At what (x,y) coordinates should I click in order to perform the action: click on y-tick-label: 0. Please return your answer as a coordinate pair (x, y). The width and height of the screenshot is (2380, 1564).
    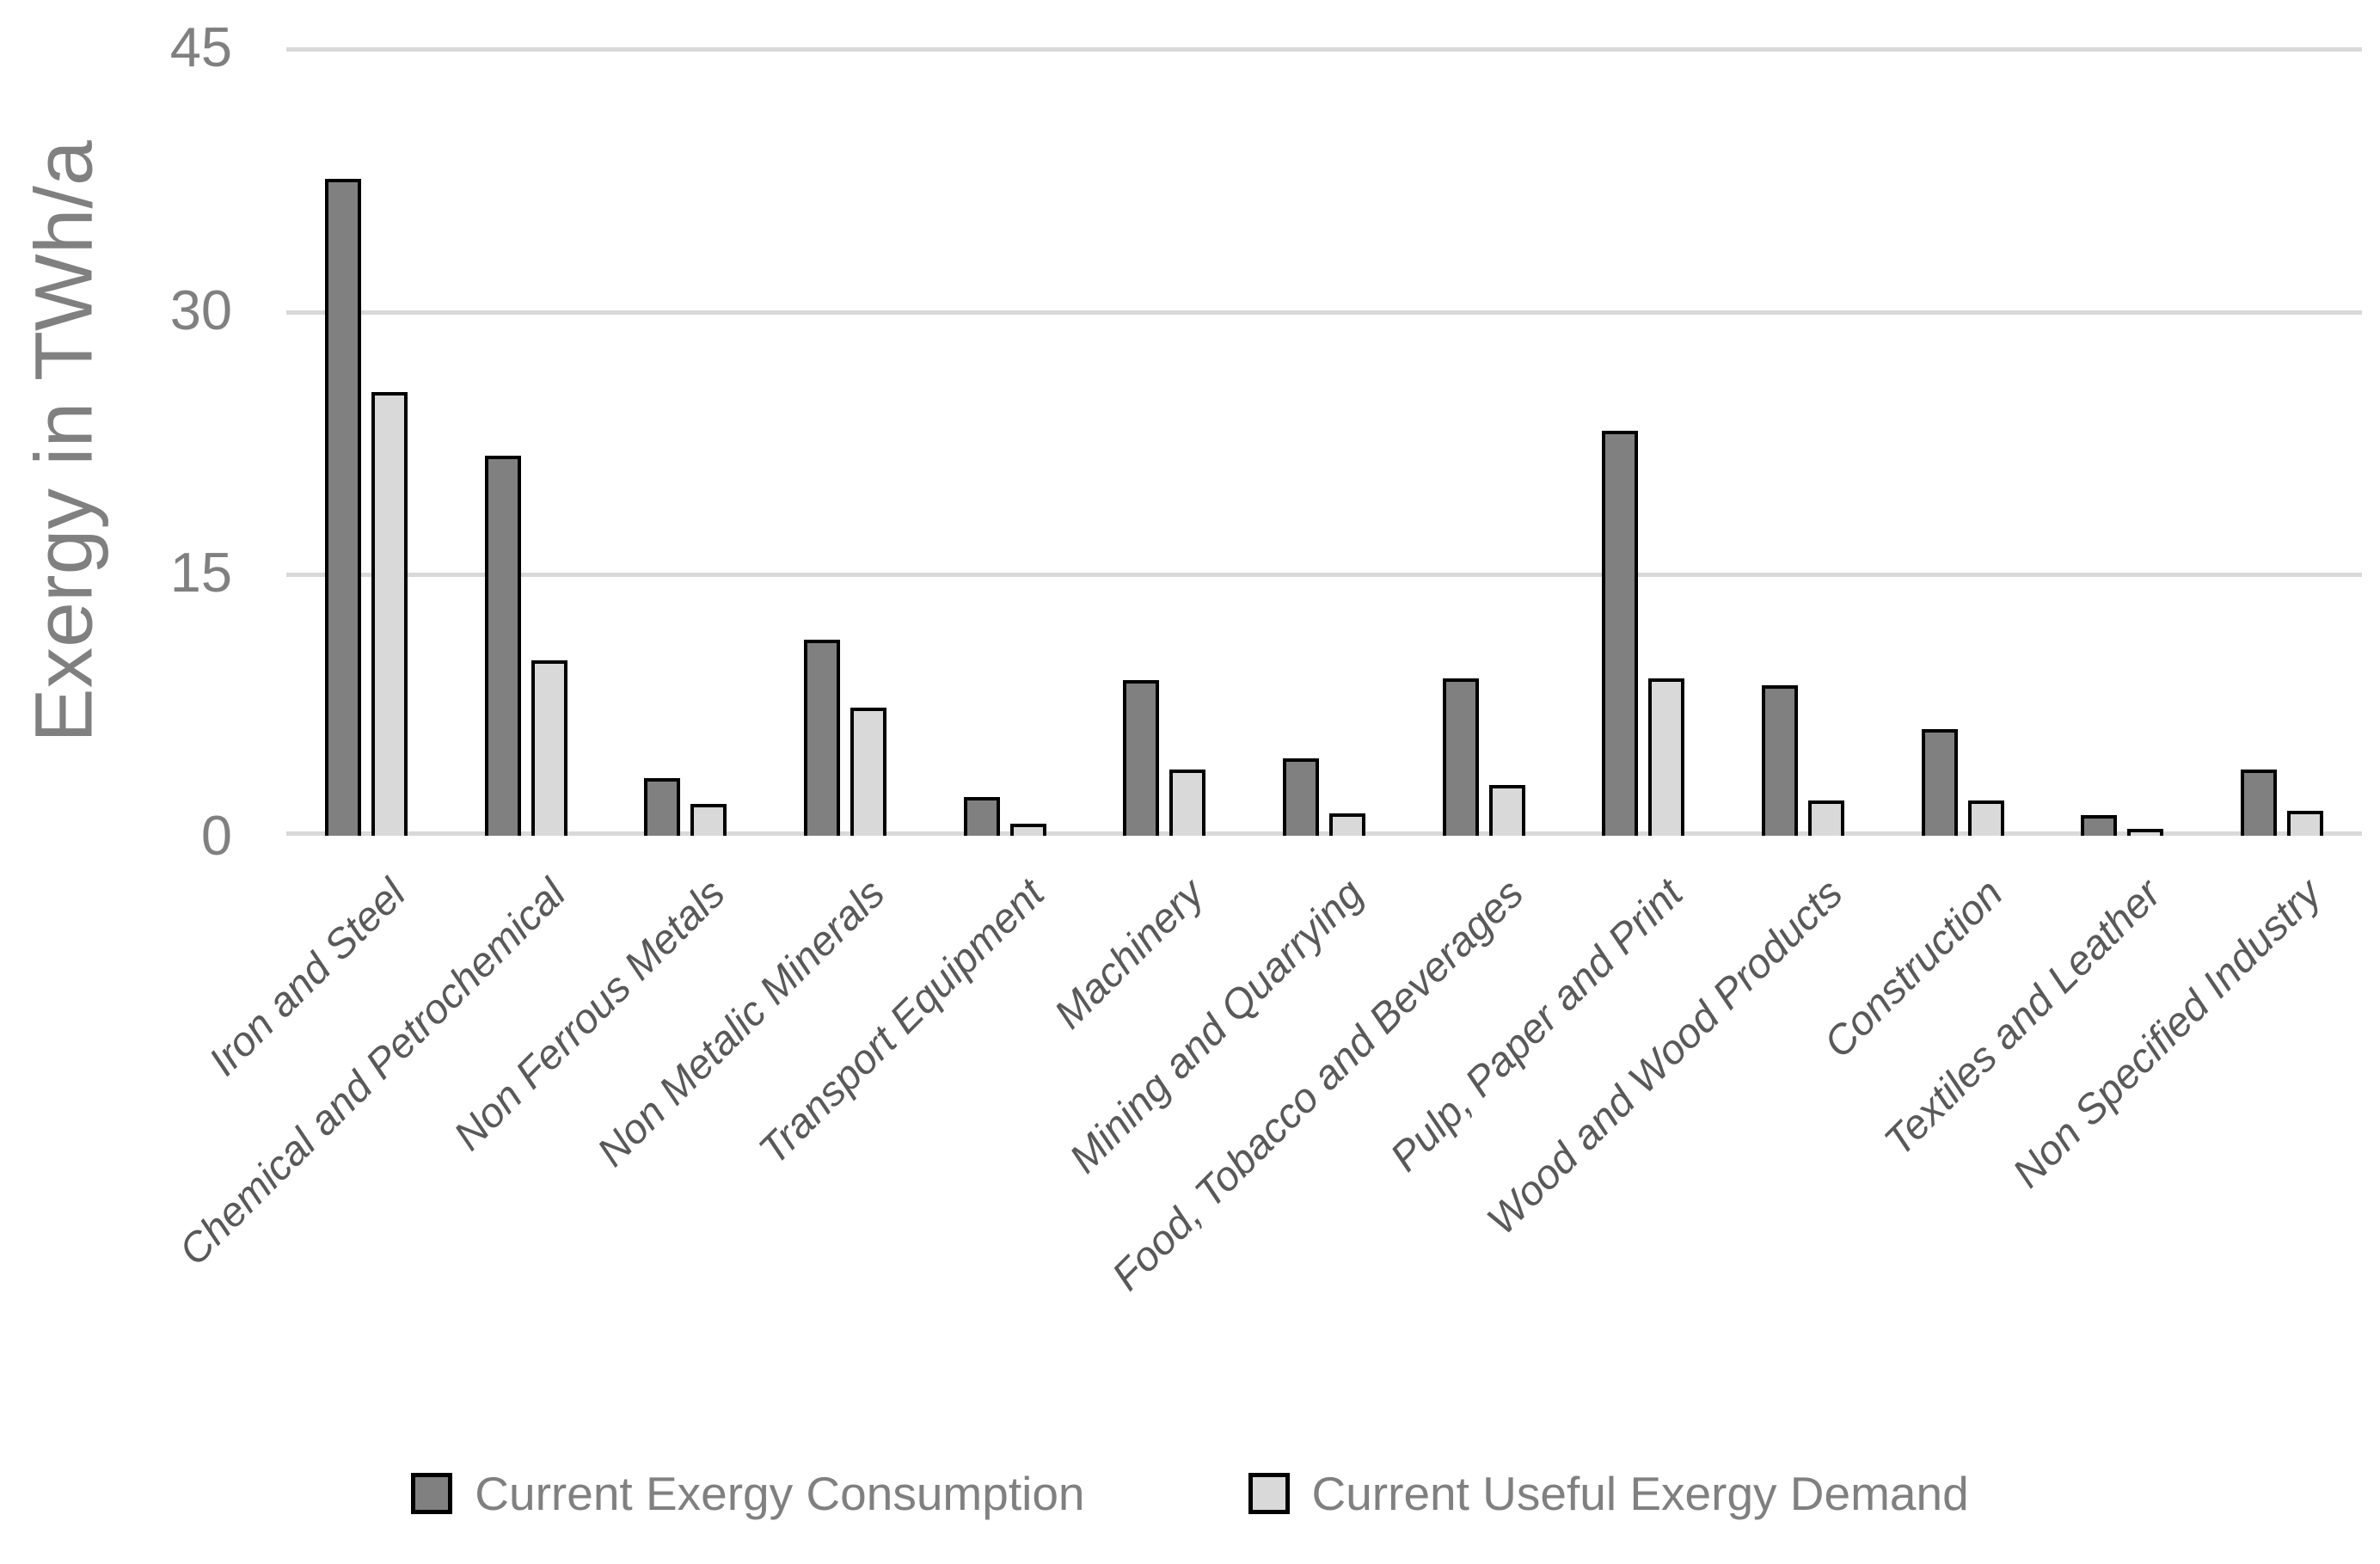
    Looking at the image, I should click on (216, 836).